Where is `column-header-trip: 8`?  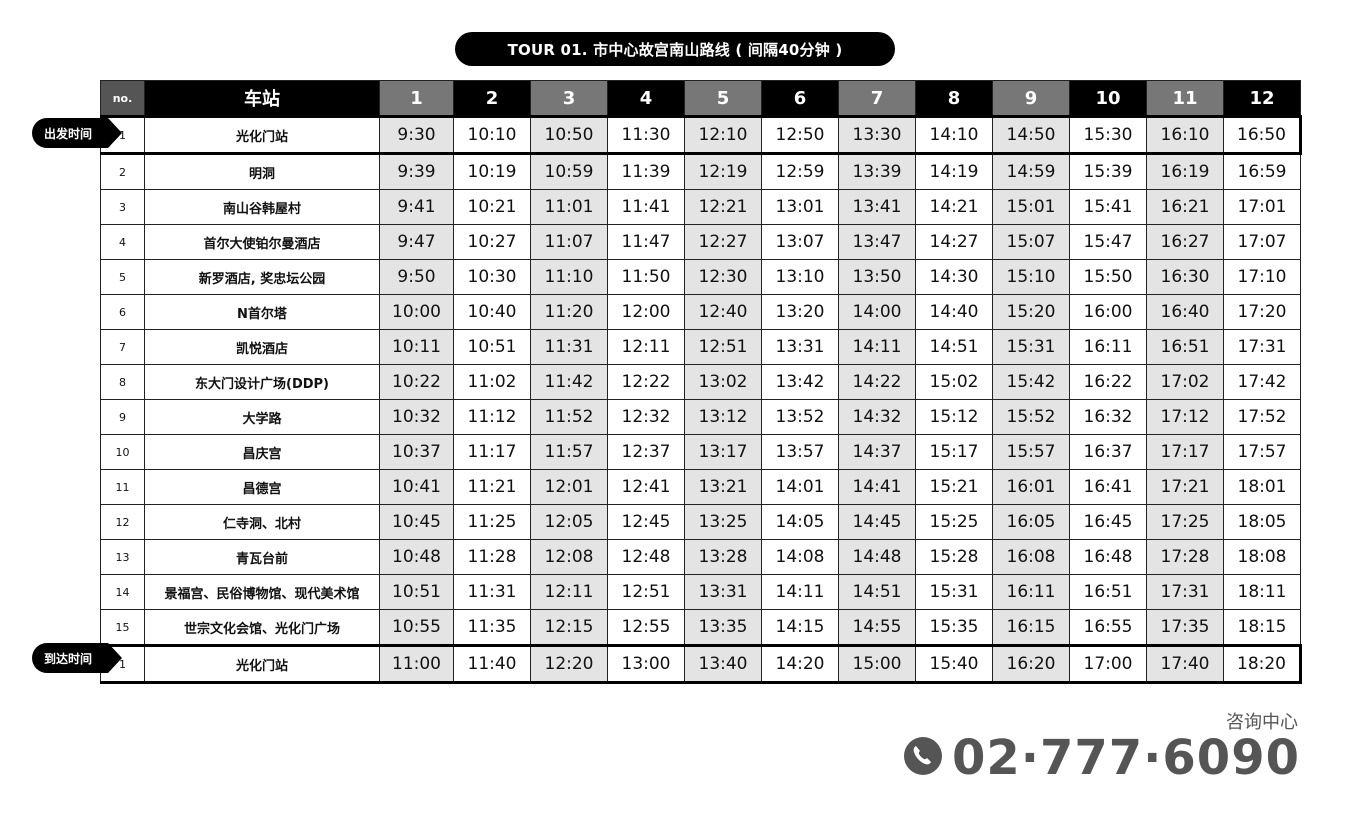
column-header-trip: 8 is located at coordinates (954, 98).